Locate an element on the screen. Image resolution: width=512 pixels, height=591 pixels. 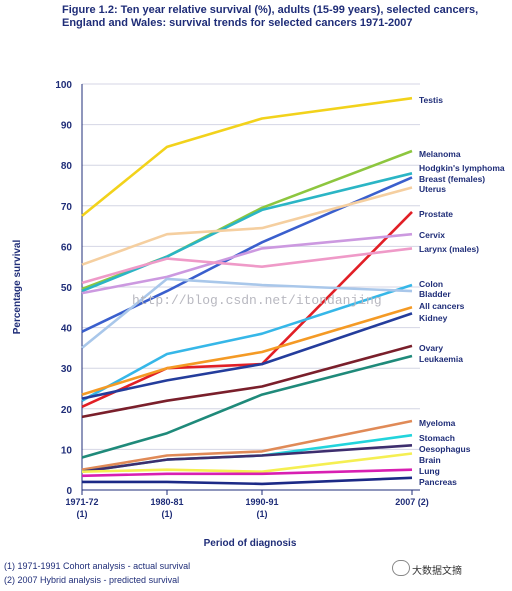
y-tick-label: 40 is located at coordinates (67, 329).